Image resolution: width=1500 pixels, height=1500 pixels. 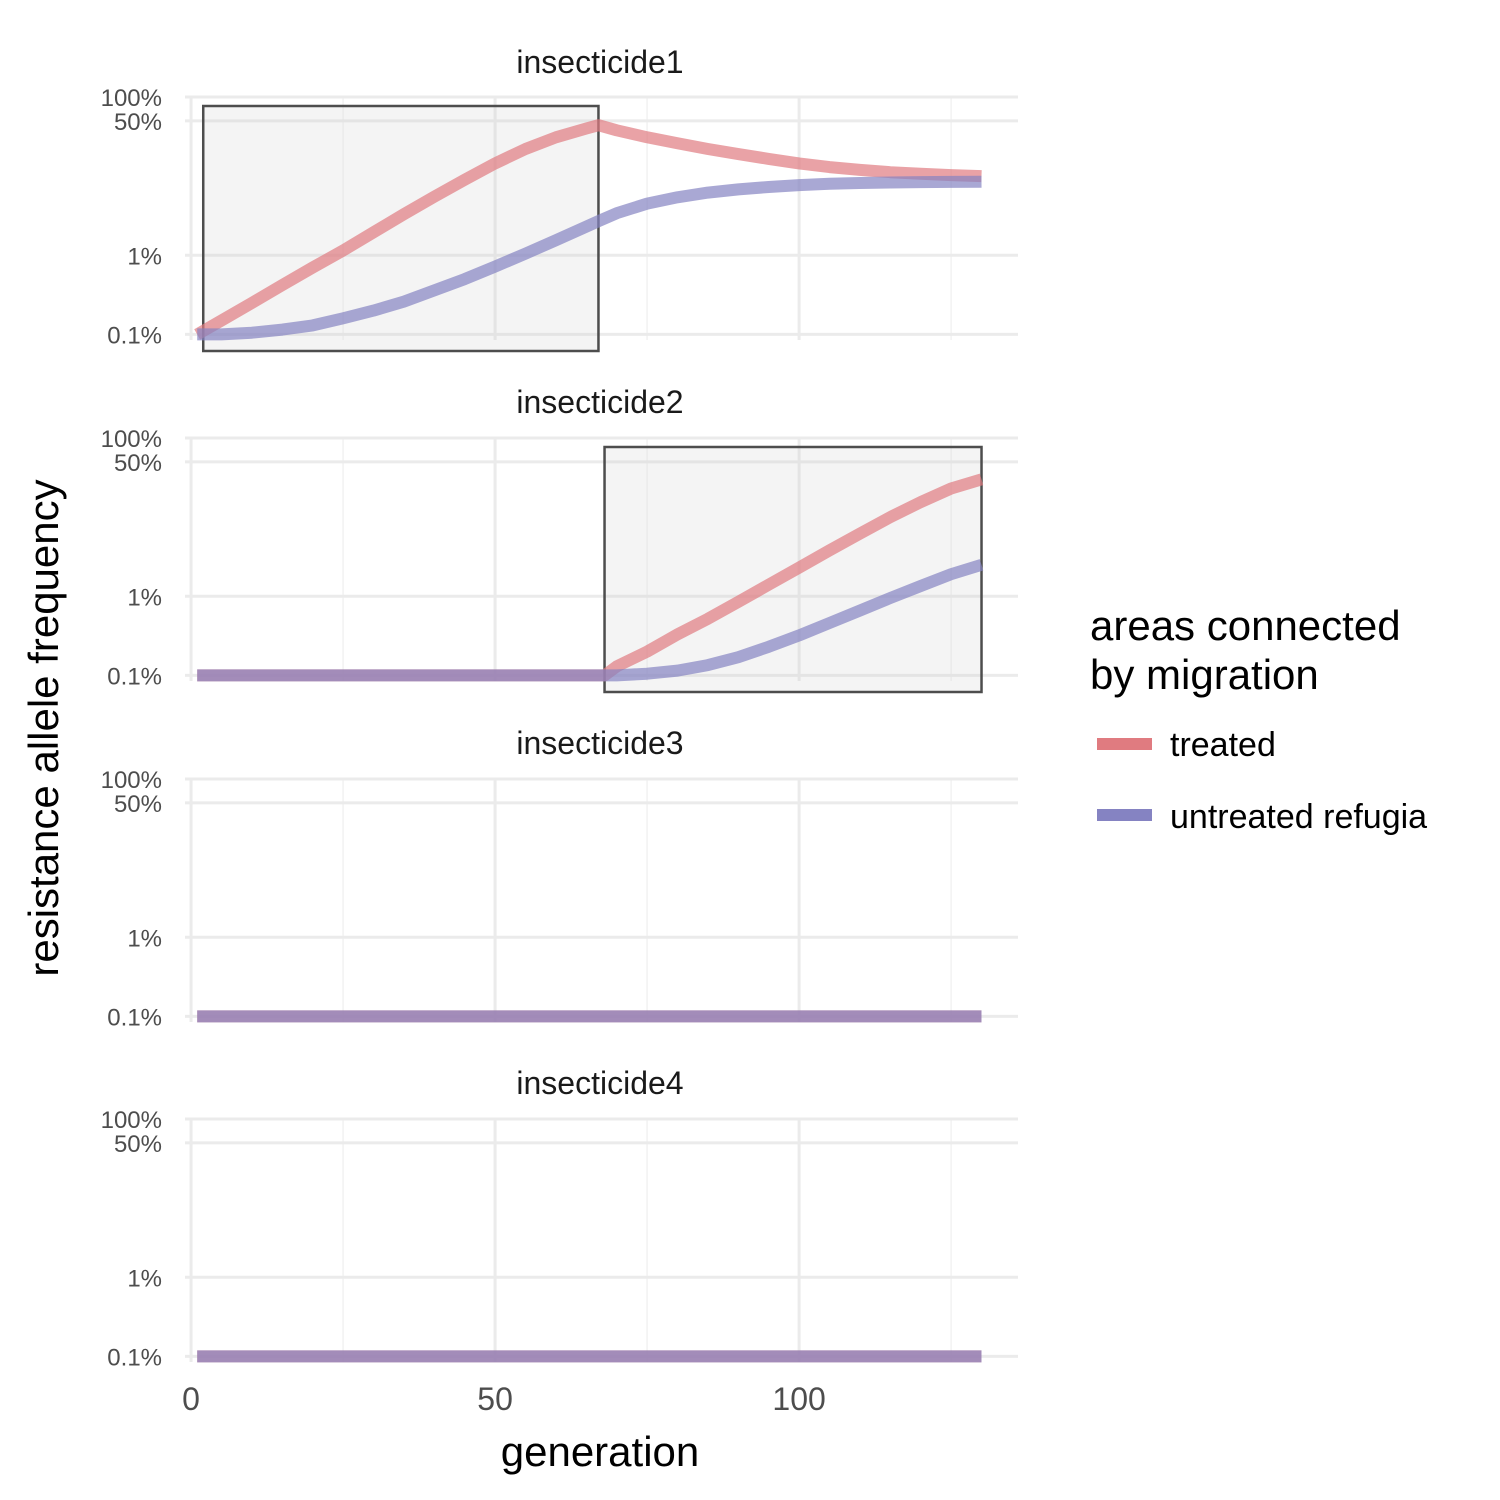 I want to click on panel-insecticide4: insecticide4 0.1% 1% 50%100%, so click(x=559, y=1218).